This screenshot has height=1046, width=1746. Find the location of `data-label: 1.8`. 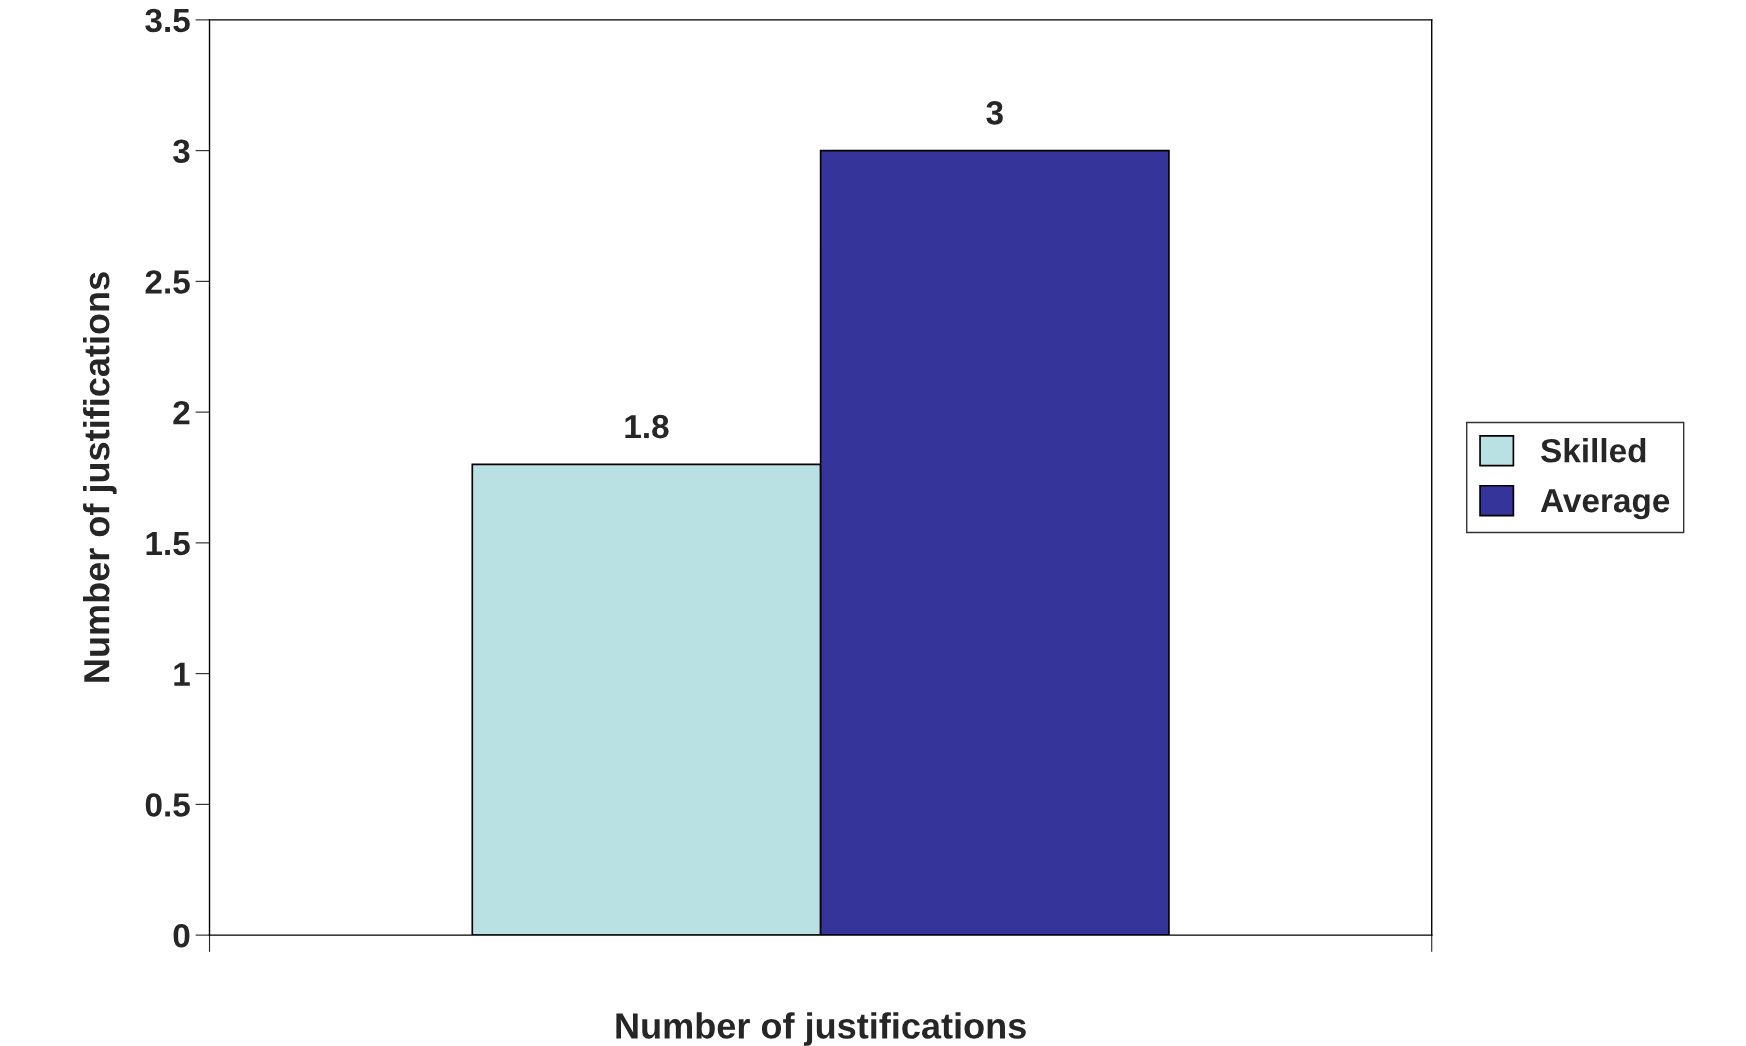

data-label: 1.8 is located at coordinates (647, 426).